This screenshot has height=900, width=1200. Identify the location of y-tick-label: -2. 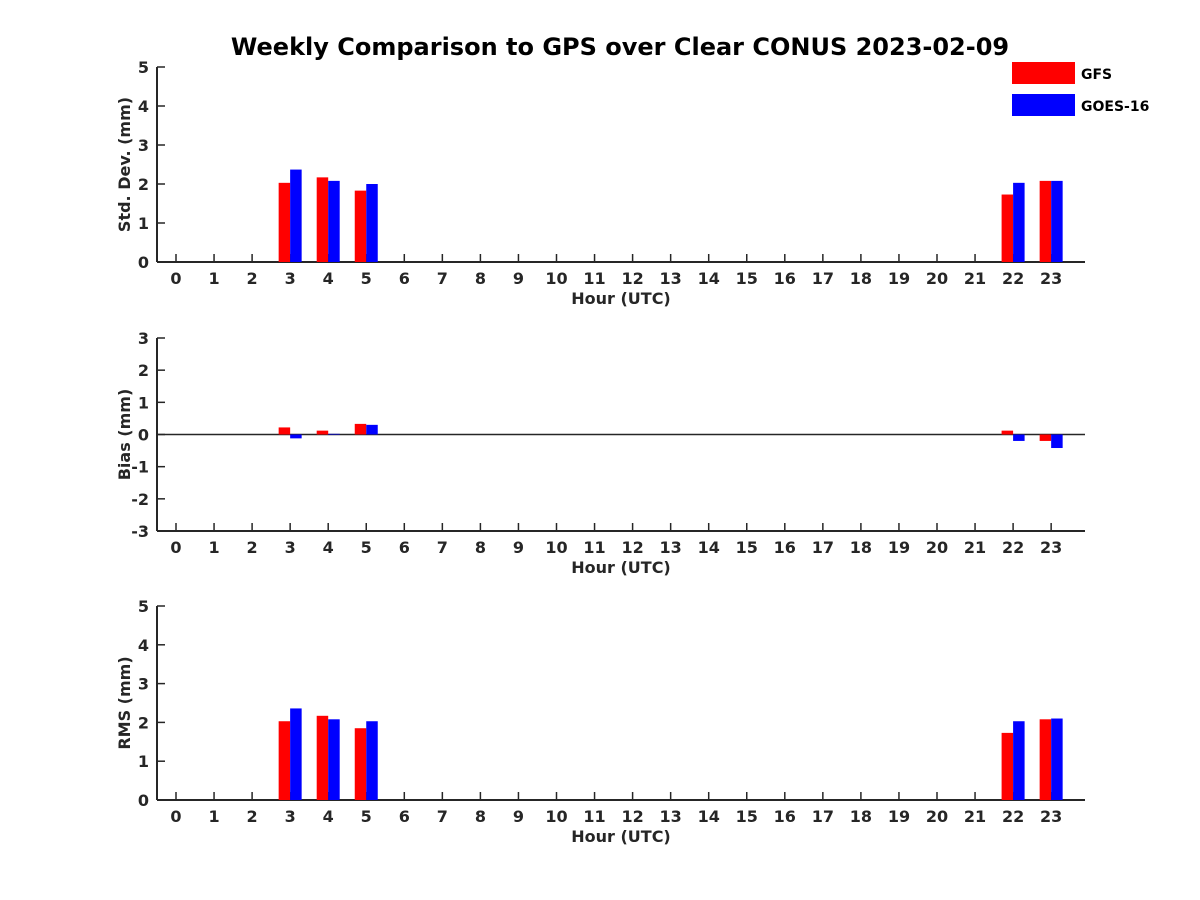
(140, 499).